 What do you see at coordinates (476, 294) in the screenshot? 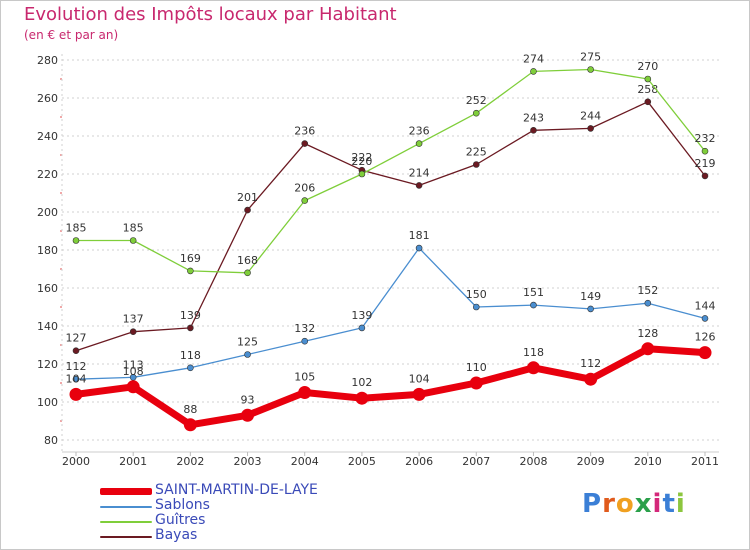
I see `data-label: 150` at bounding box center [476, 294].